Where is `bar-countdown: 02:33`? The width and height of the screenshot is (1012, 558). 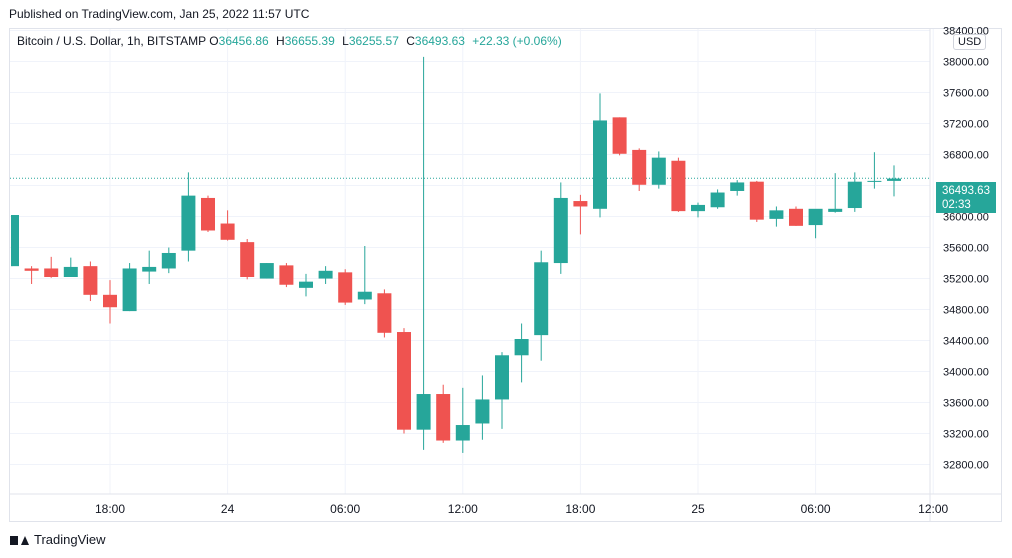 bar-countdown: 02:33 is located at coordinates (956, 205).